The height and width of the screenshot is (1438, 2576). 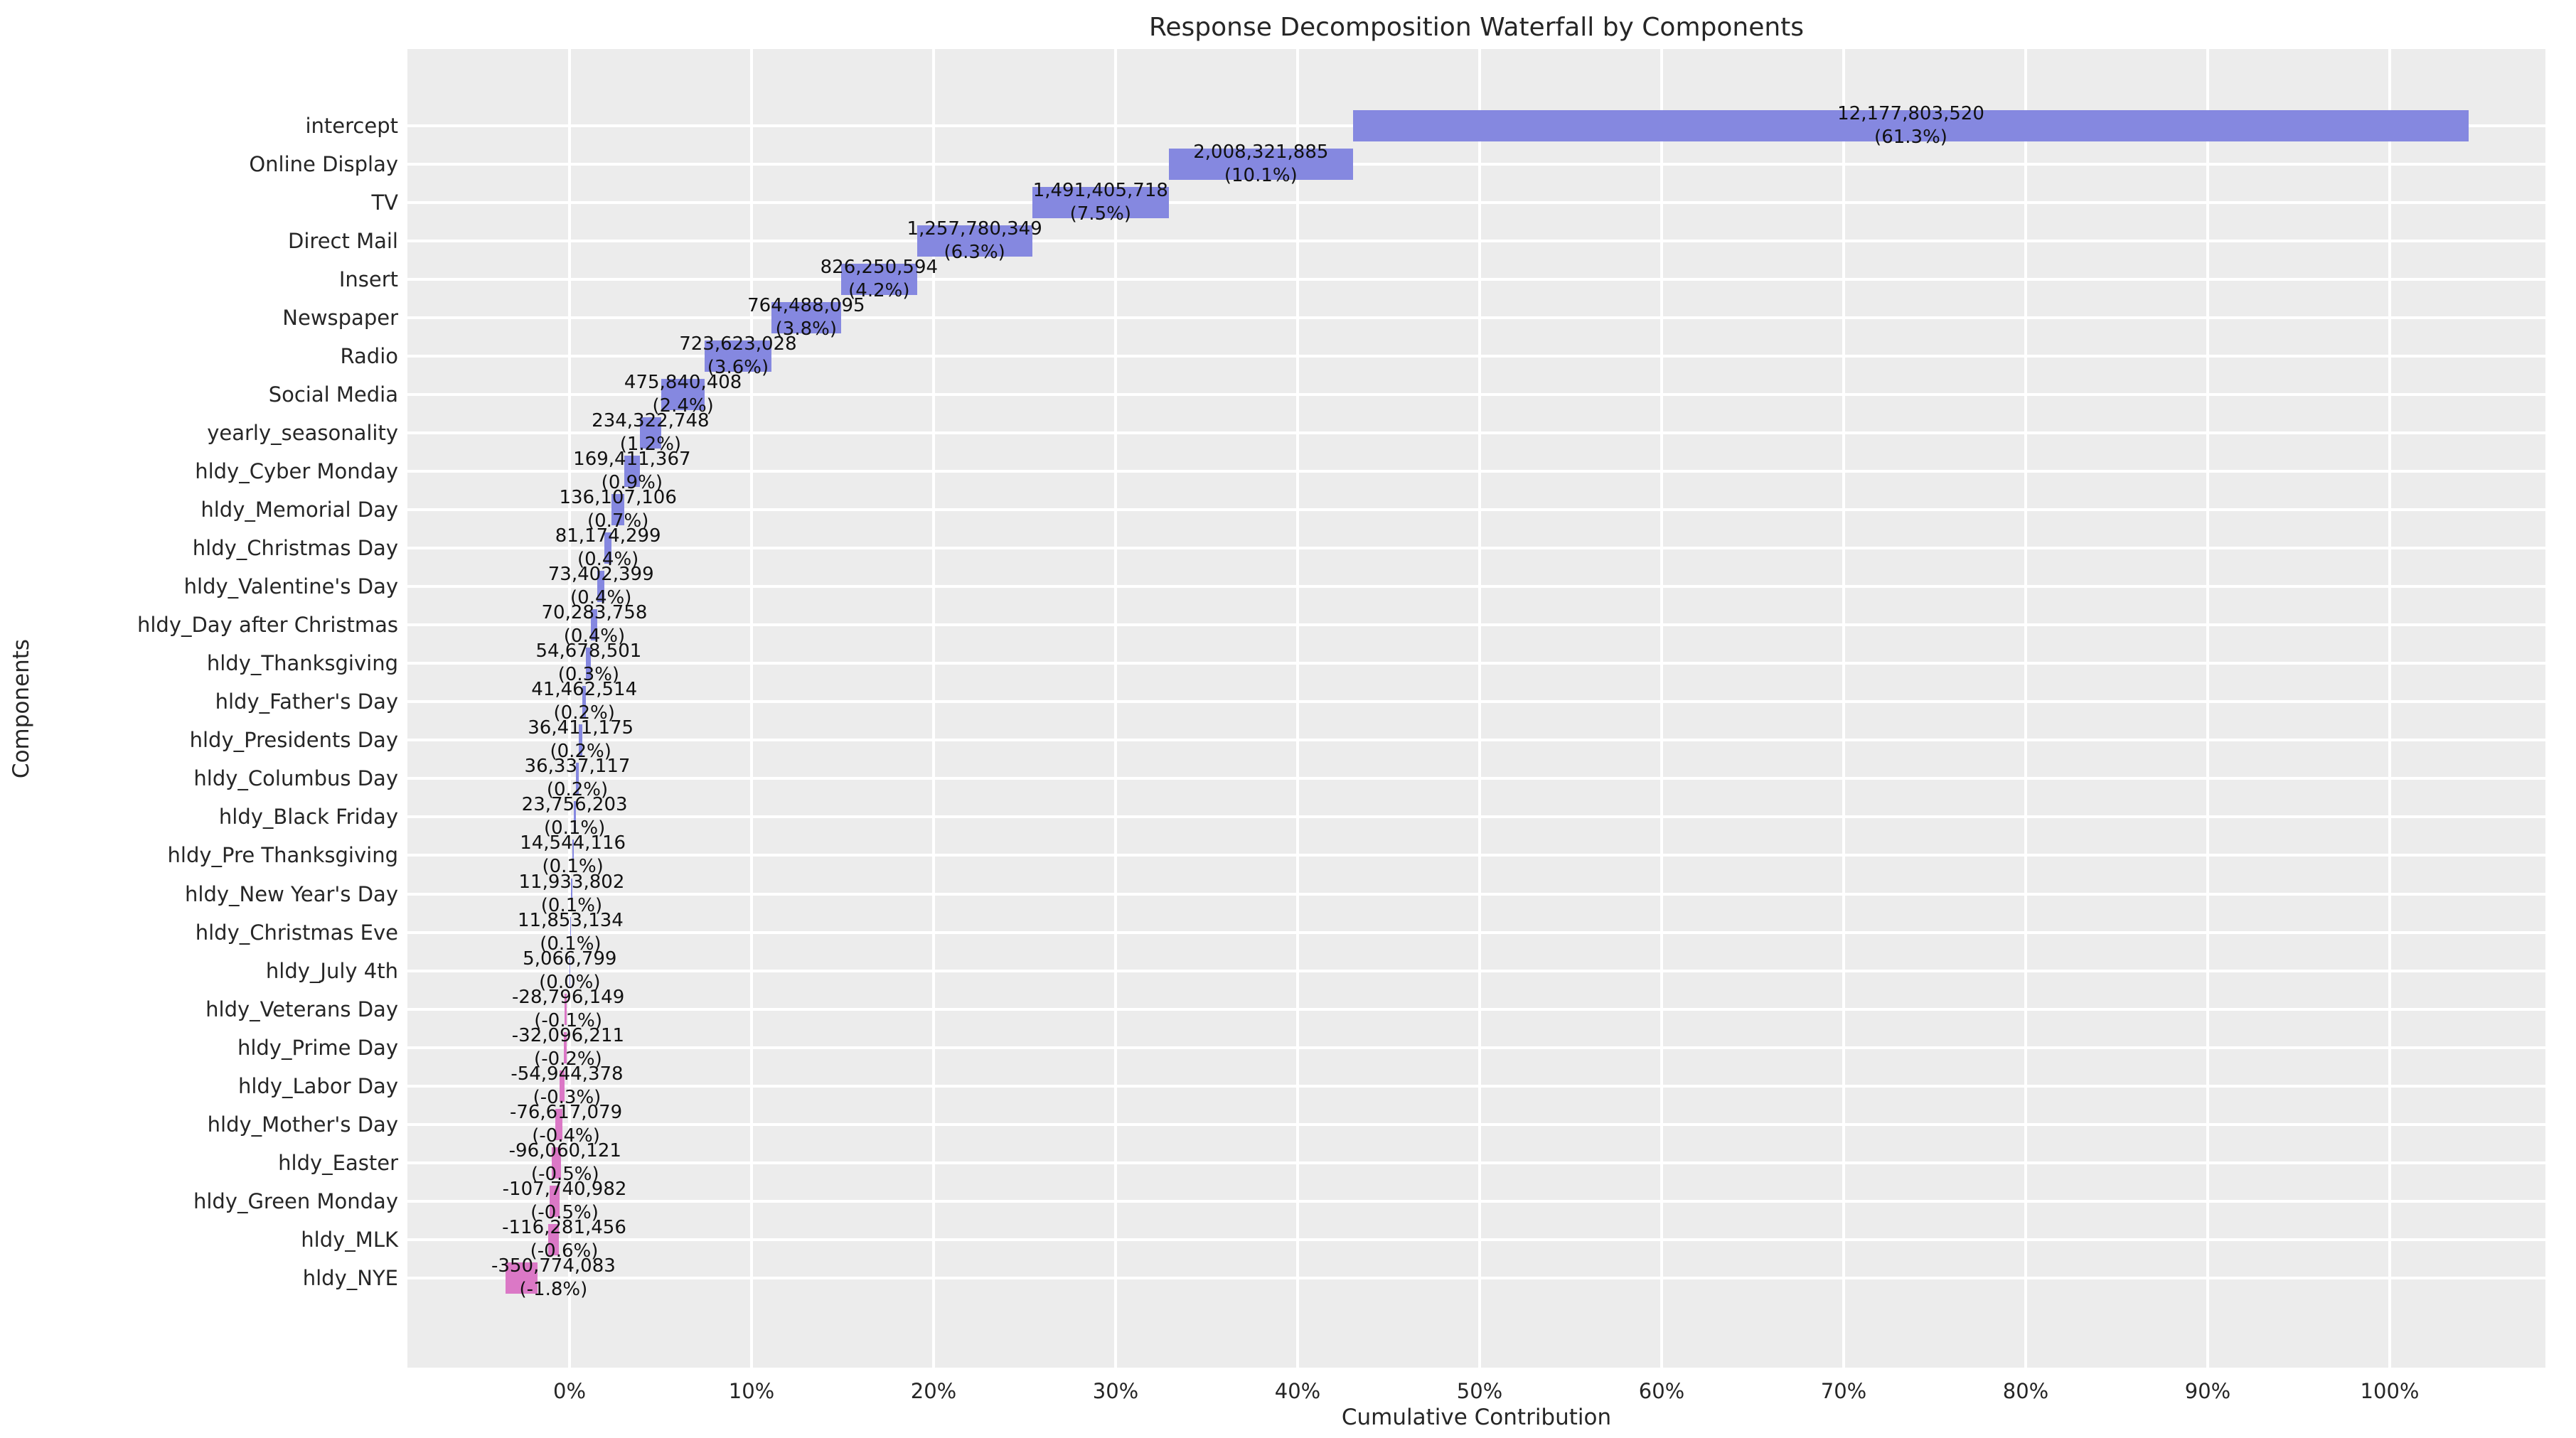 I want to click on bar-percent-text: (0.9%), so click(x=632, y=482).